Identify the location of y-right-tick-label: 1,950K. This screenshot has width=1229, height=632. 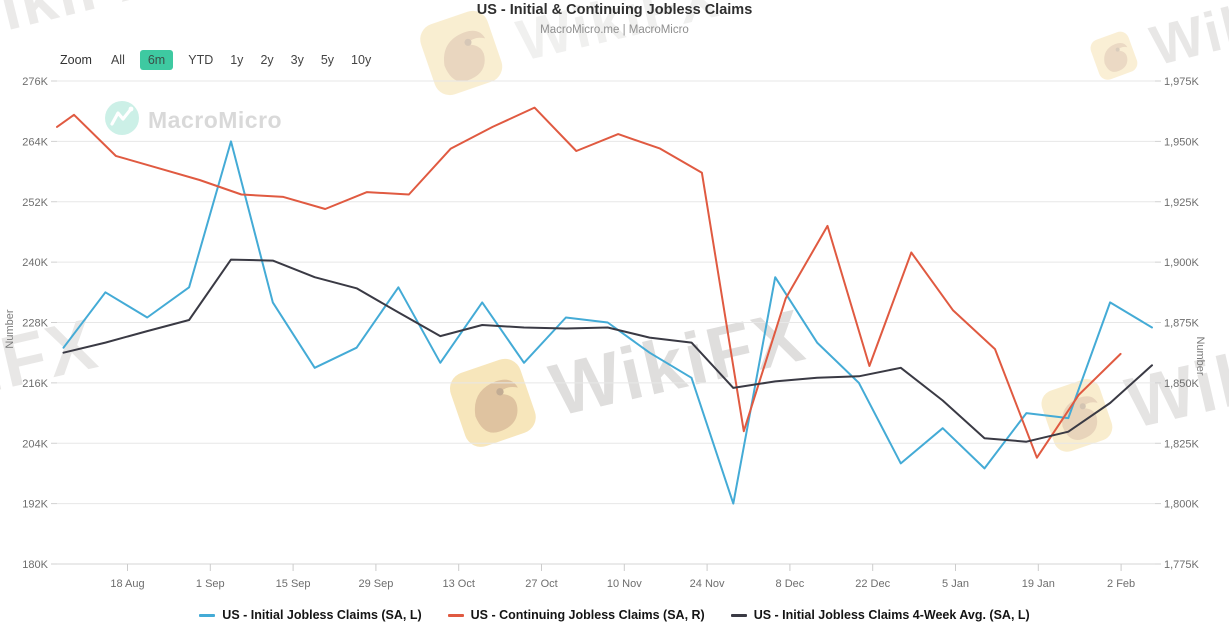
(1182, 142).